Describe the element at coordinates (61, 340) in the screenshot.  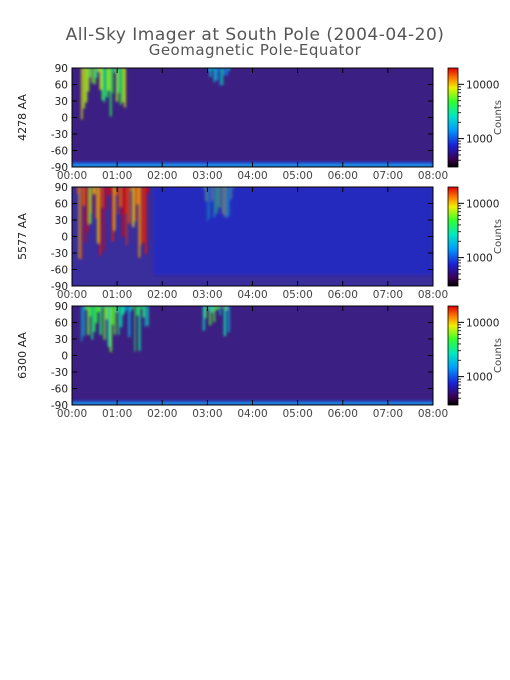
I see `y-tick-label: 30` at that location.